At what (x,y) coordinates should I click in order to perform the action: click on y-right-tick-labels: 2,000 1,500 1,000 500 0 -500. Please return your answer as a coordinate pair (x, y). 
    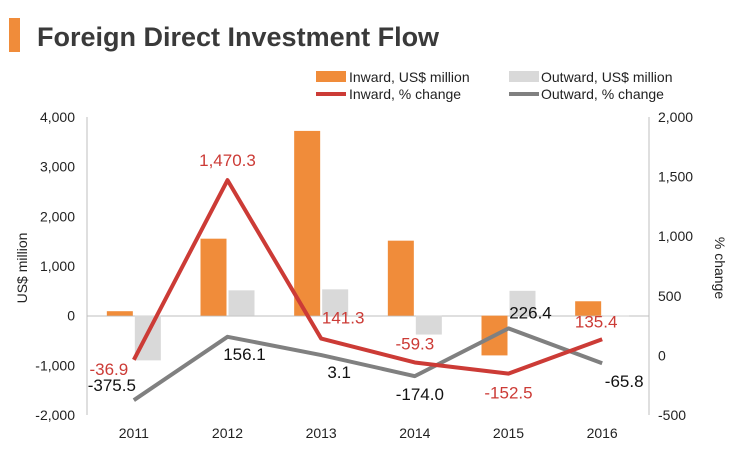
    Looking at the image, I should click on (675, 266).